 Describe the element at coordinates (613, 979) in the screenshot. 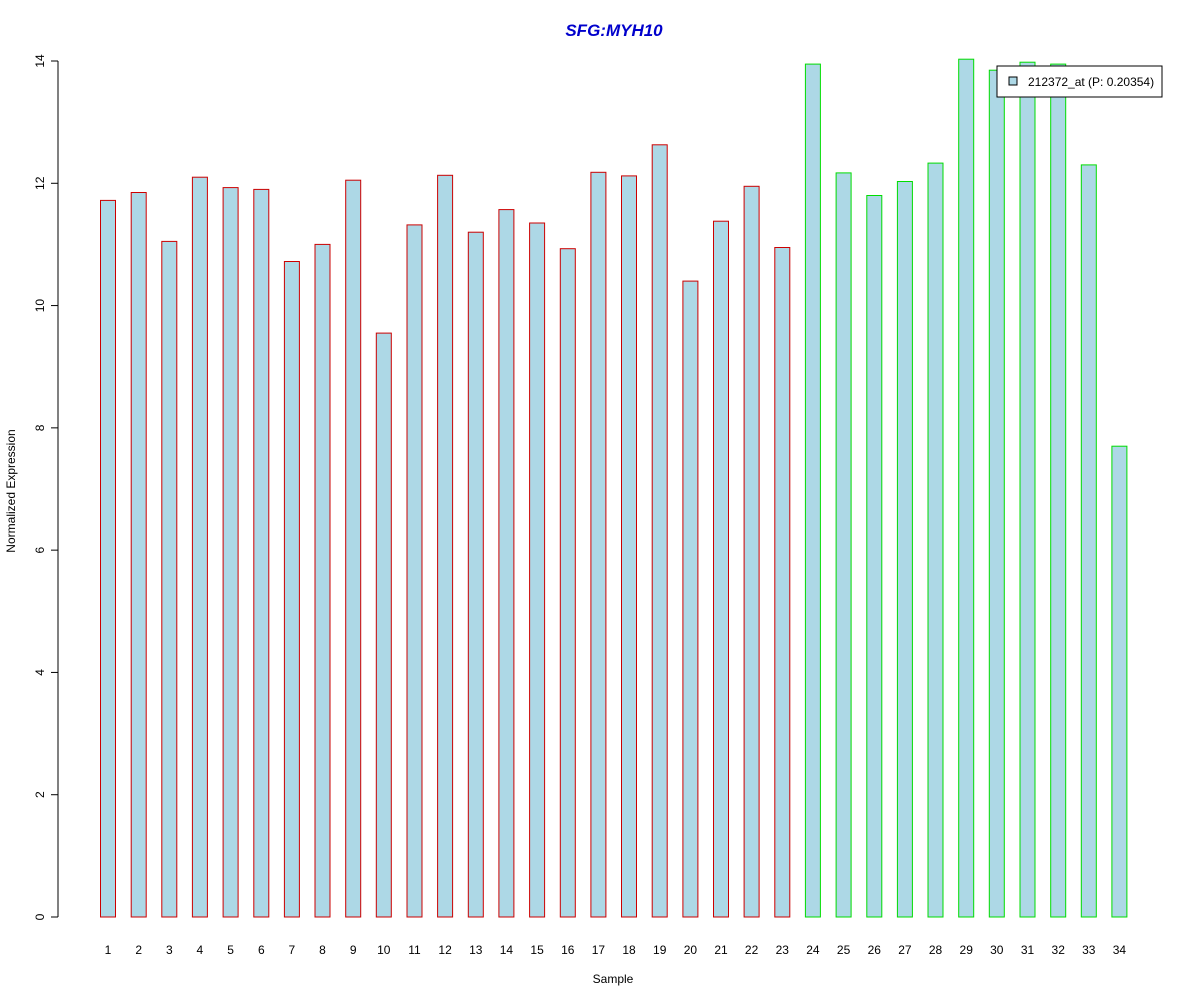

I see `x-axis-label: Sample` at that location.